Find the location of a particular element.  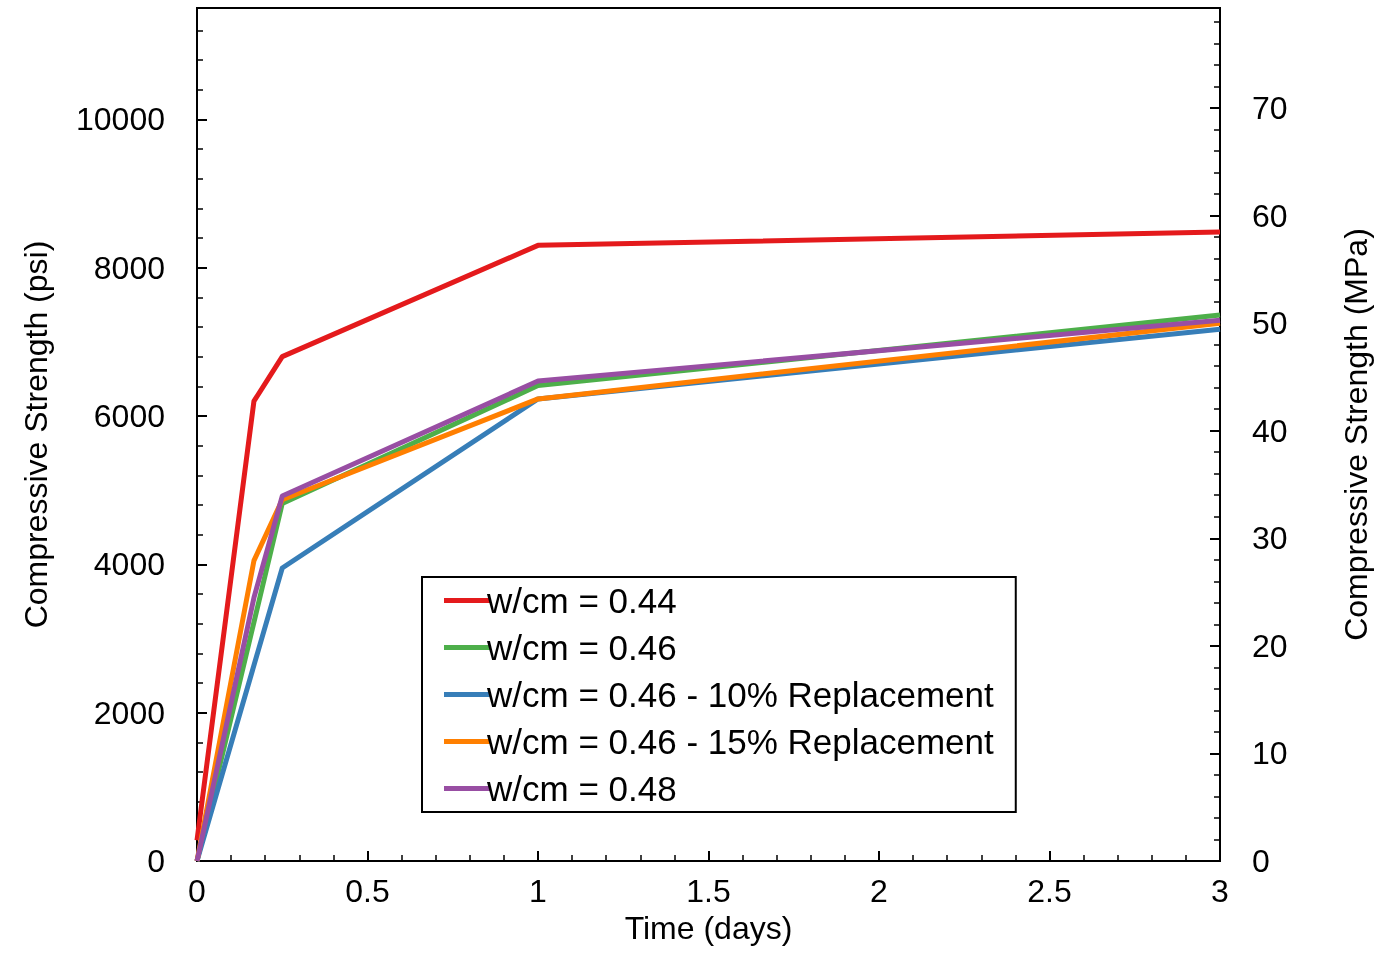

y-tick-label: 4000 is located at coordinates (129, 564).